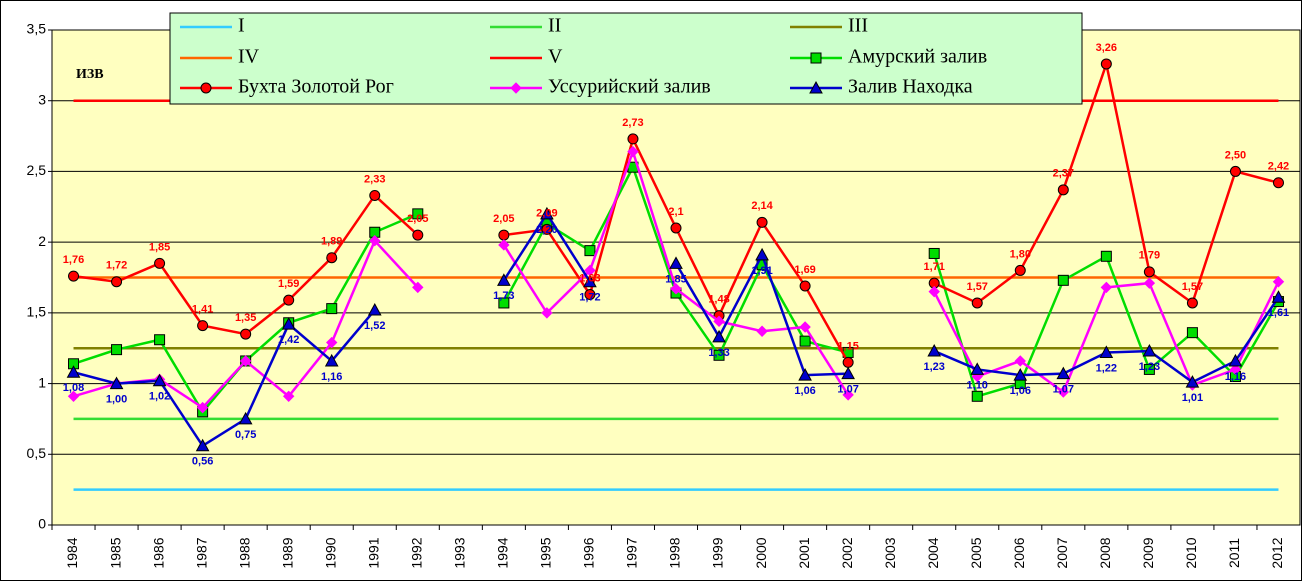 This screenshot has height=586, width=1302. I want to click on data-label: 2,20, so click(546, 230).